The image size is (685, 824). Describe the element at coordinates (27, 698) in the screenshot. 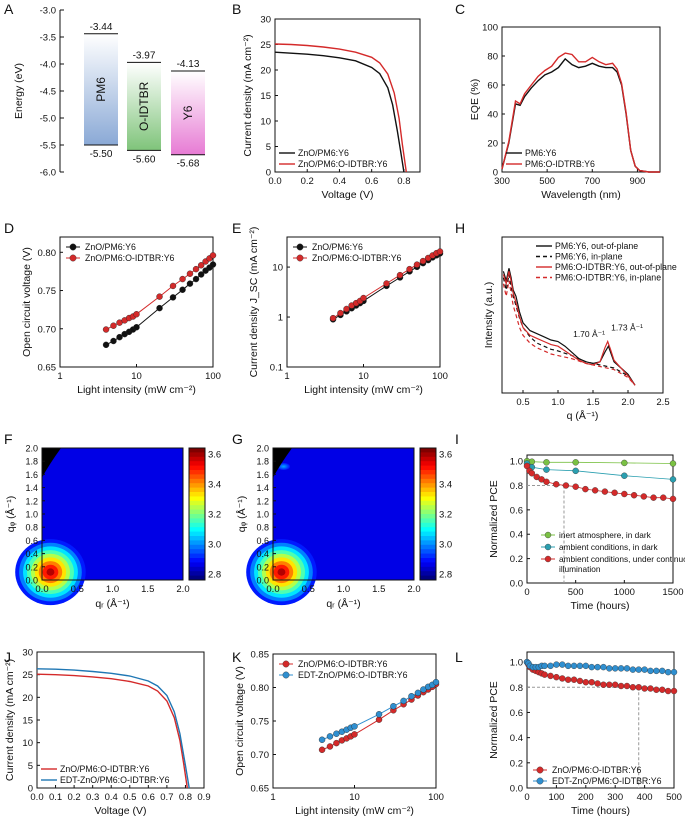

I see `y-tick-label: 20` at that location.